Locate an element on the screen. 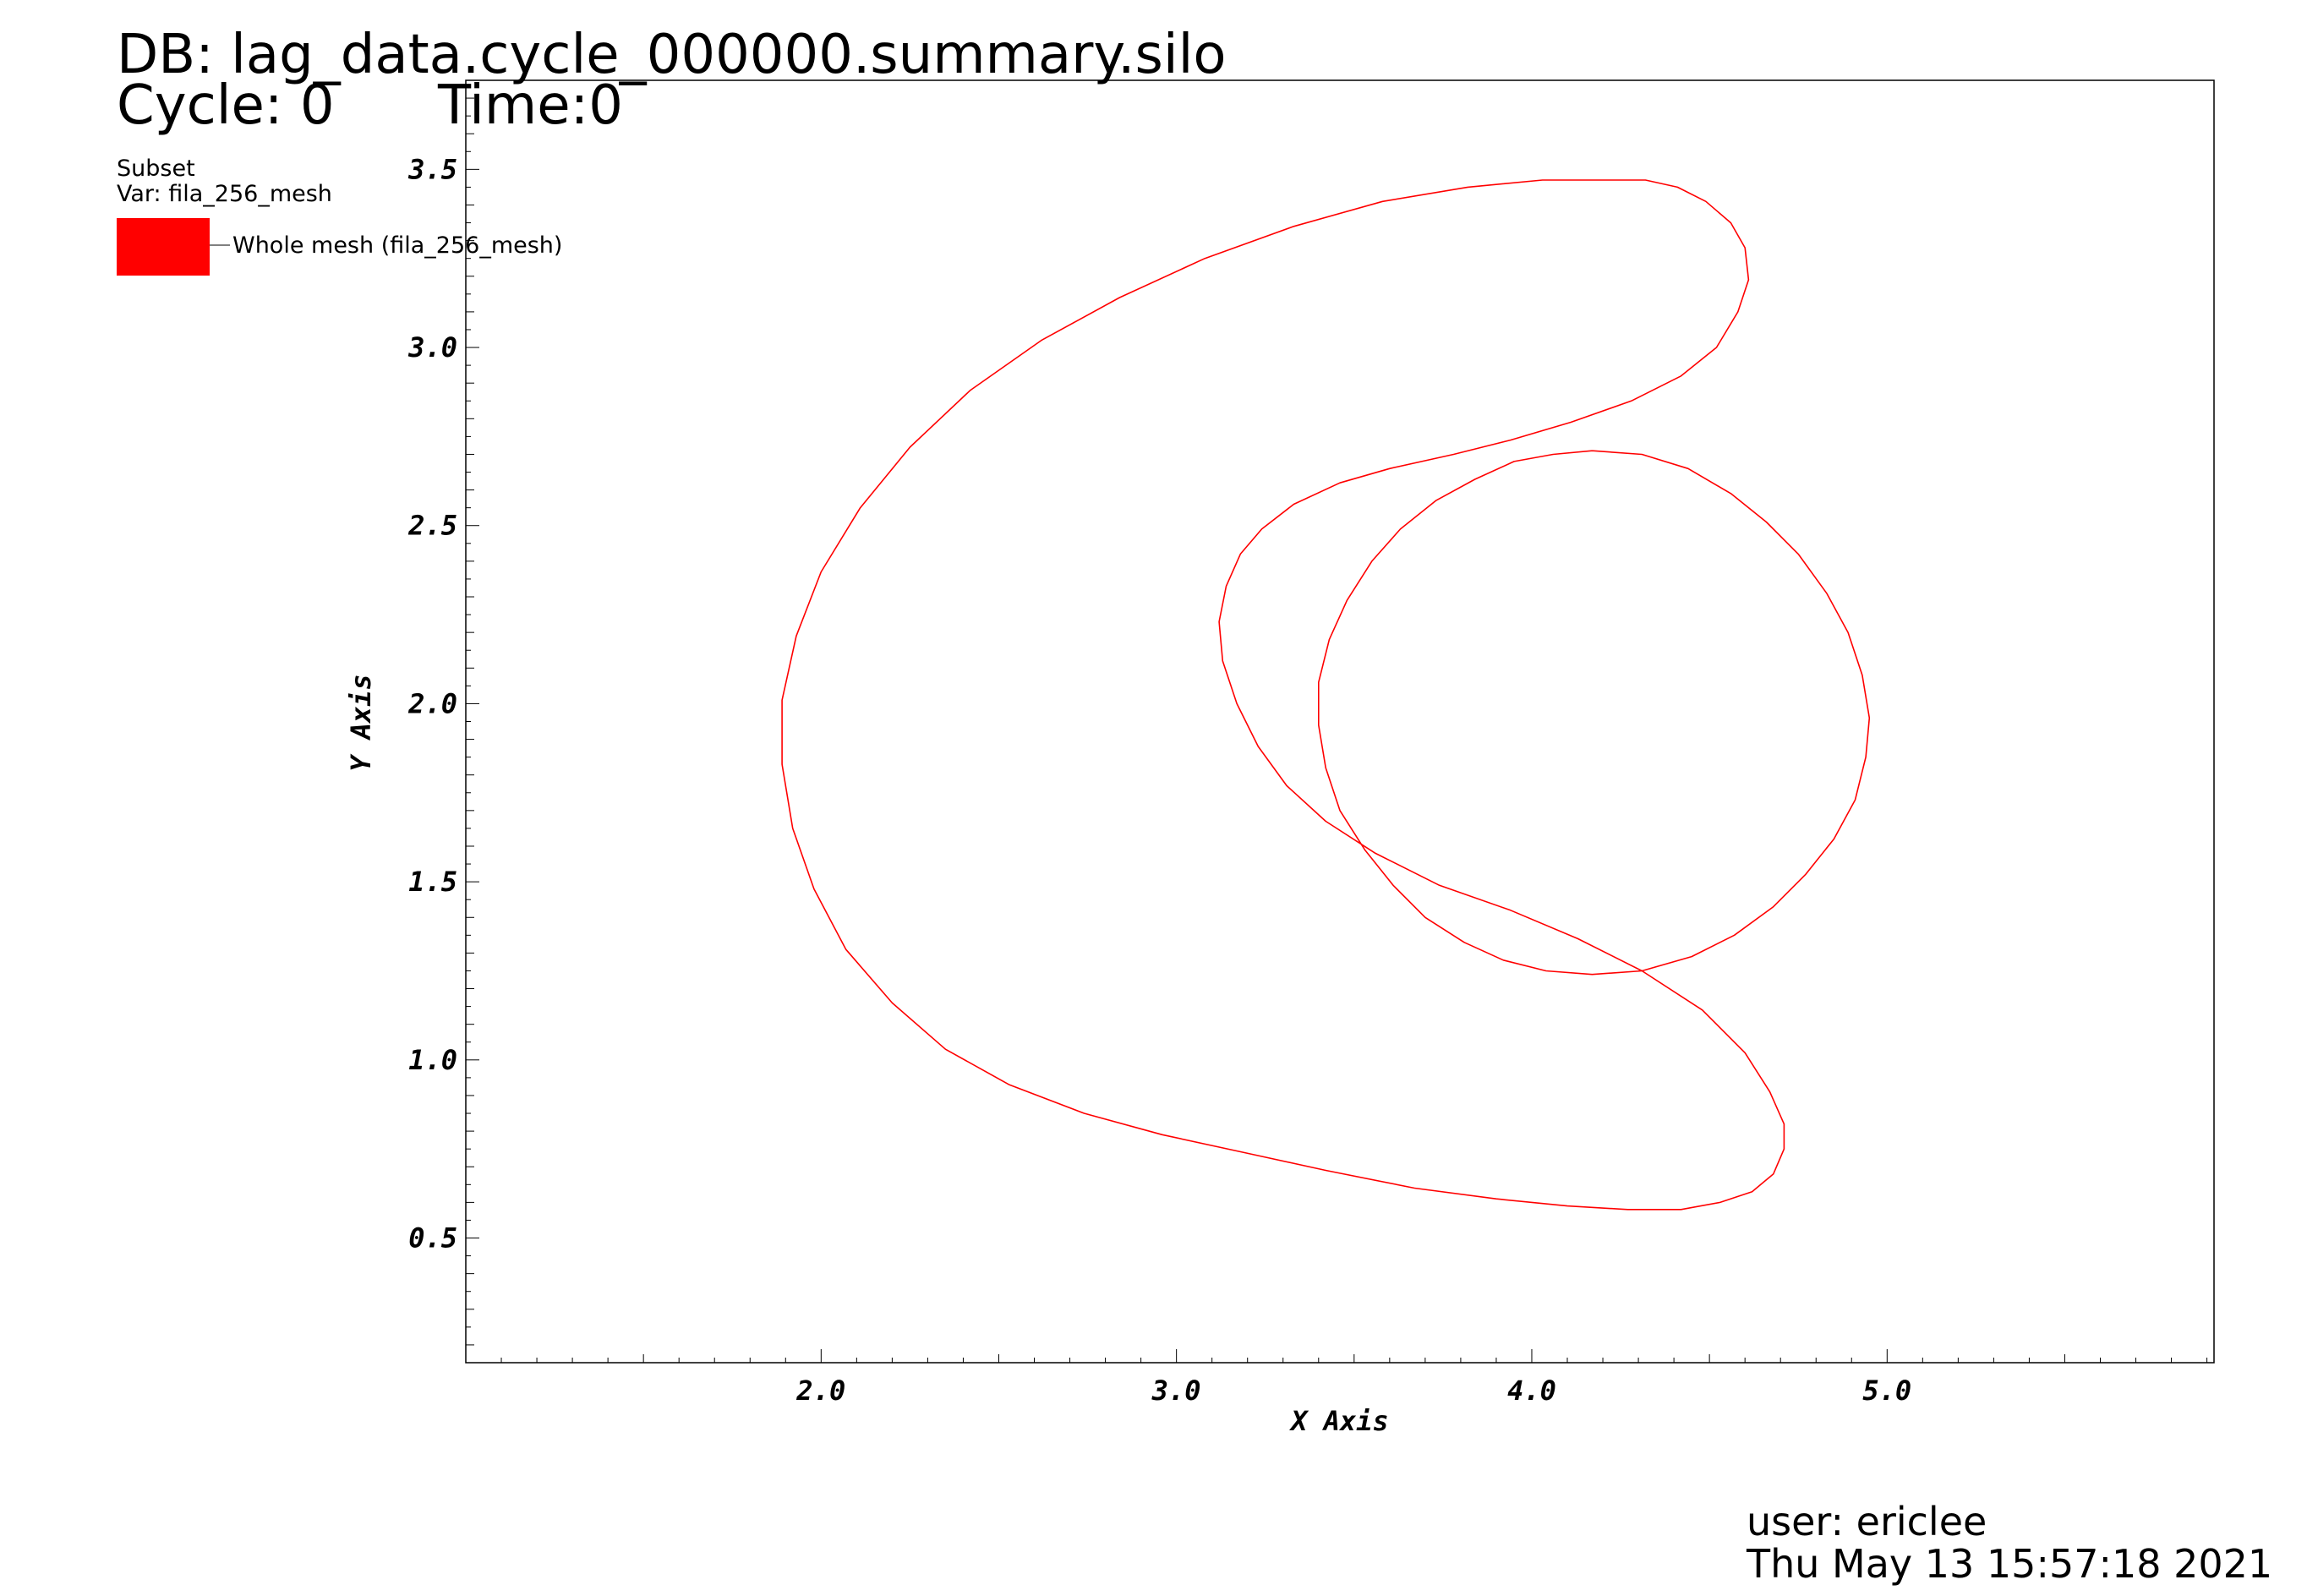 This screenshot has width=2318, height=1596. cycle-label: Cycle: 0 is located at coordinates (226, 105).